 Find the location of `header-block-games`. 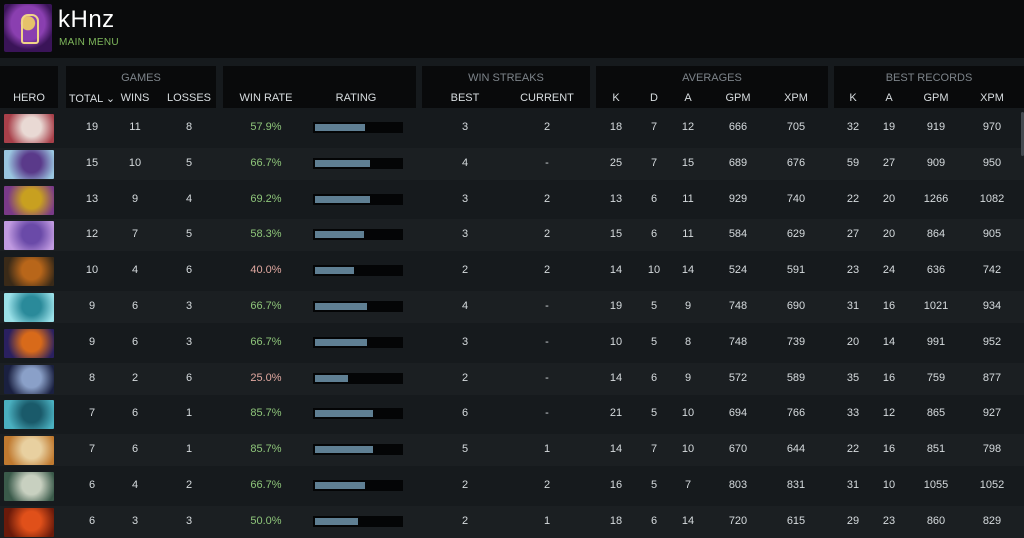

header-block-games is located at coordinates (141, 87).